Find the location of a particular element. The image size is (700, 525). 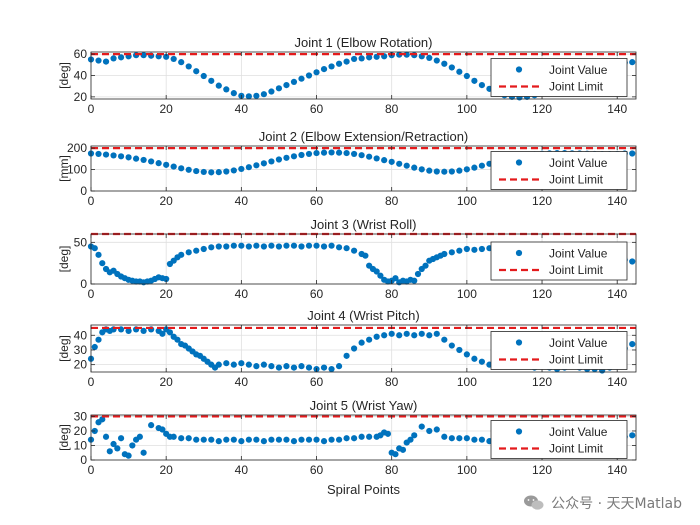

legend: Joint Value Joint Limit is located at coordinates (559, 77).